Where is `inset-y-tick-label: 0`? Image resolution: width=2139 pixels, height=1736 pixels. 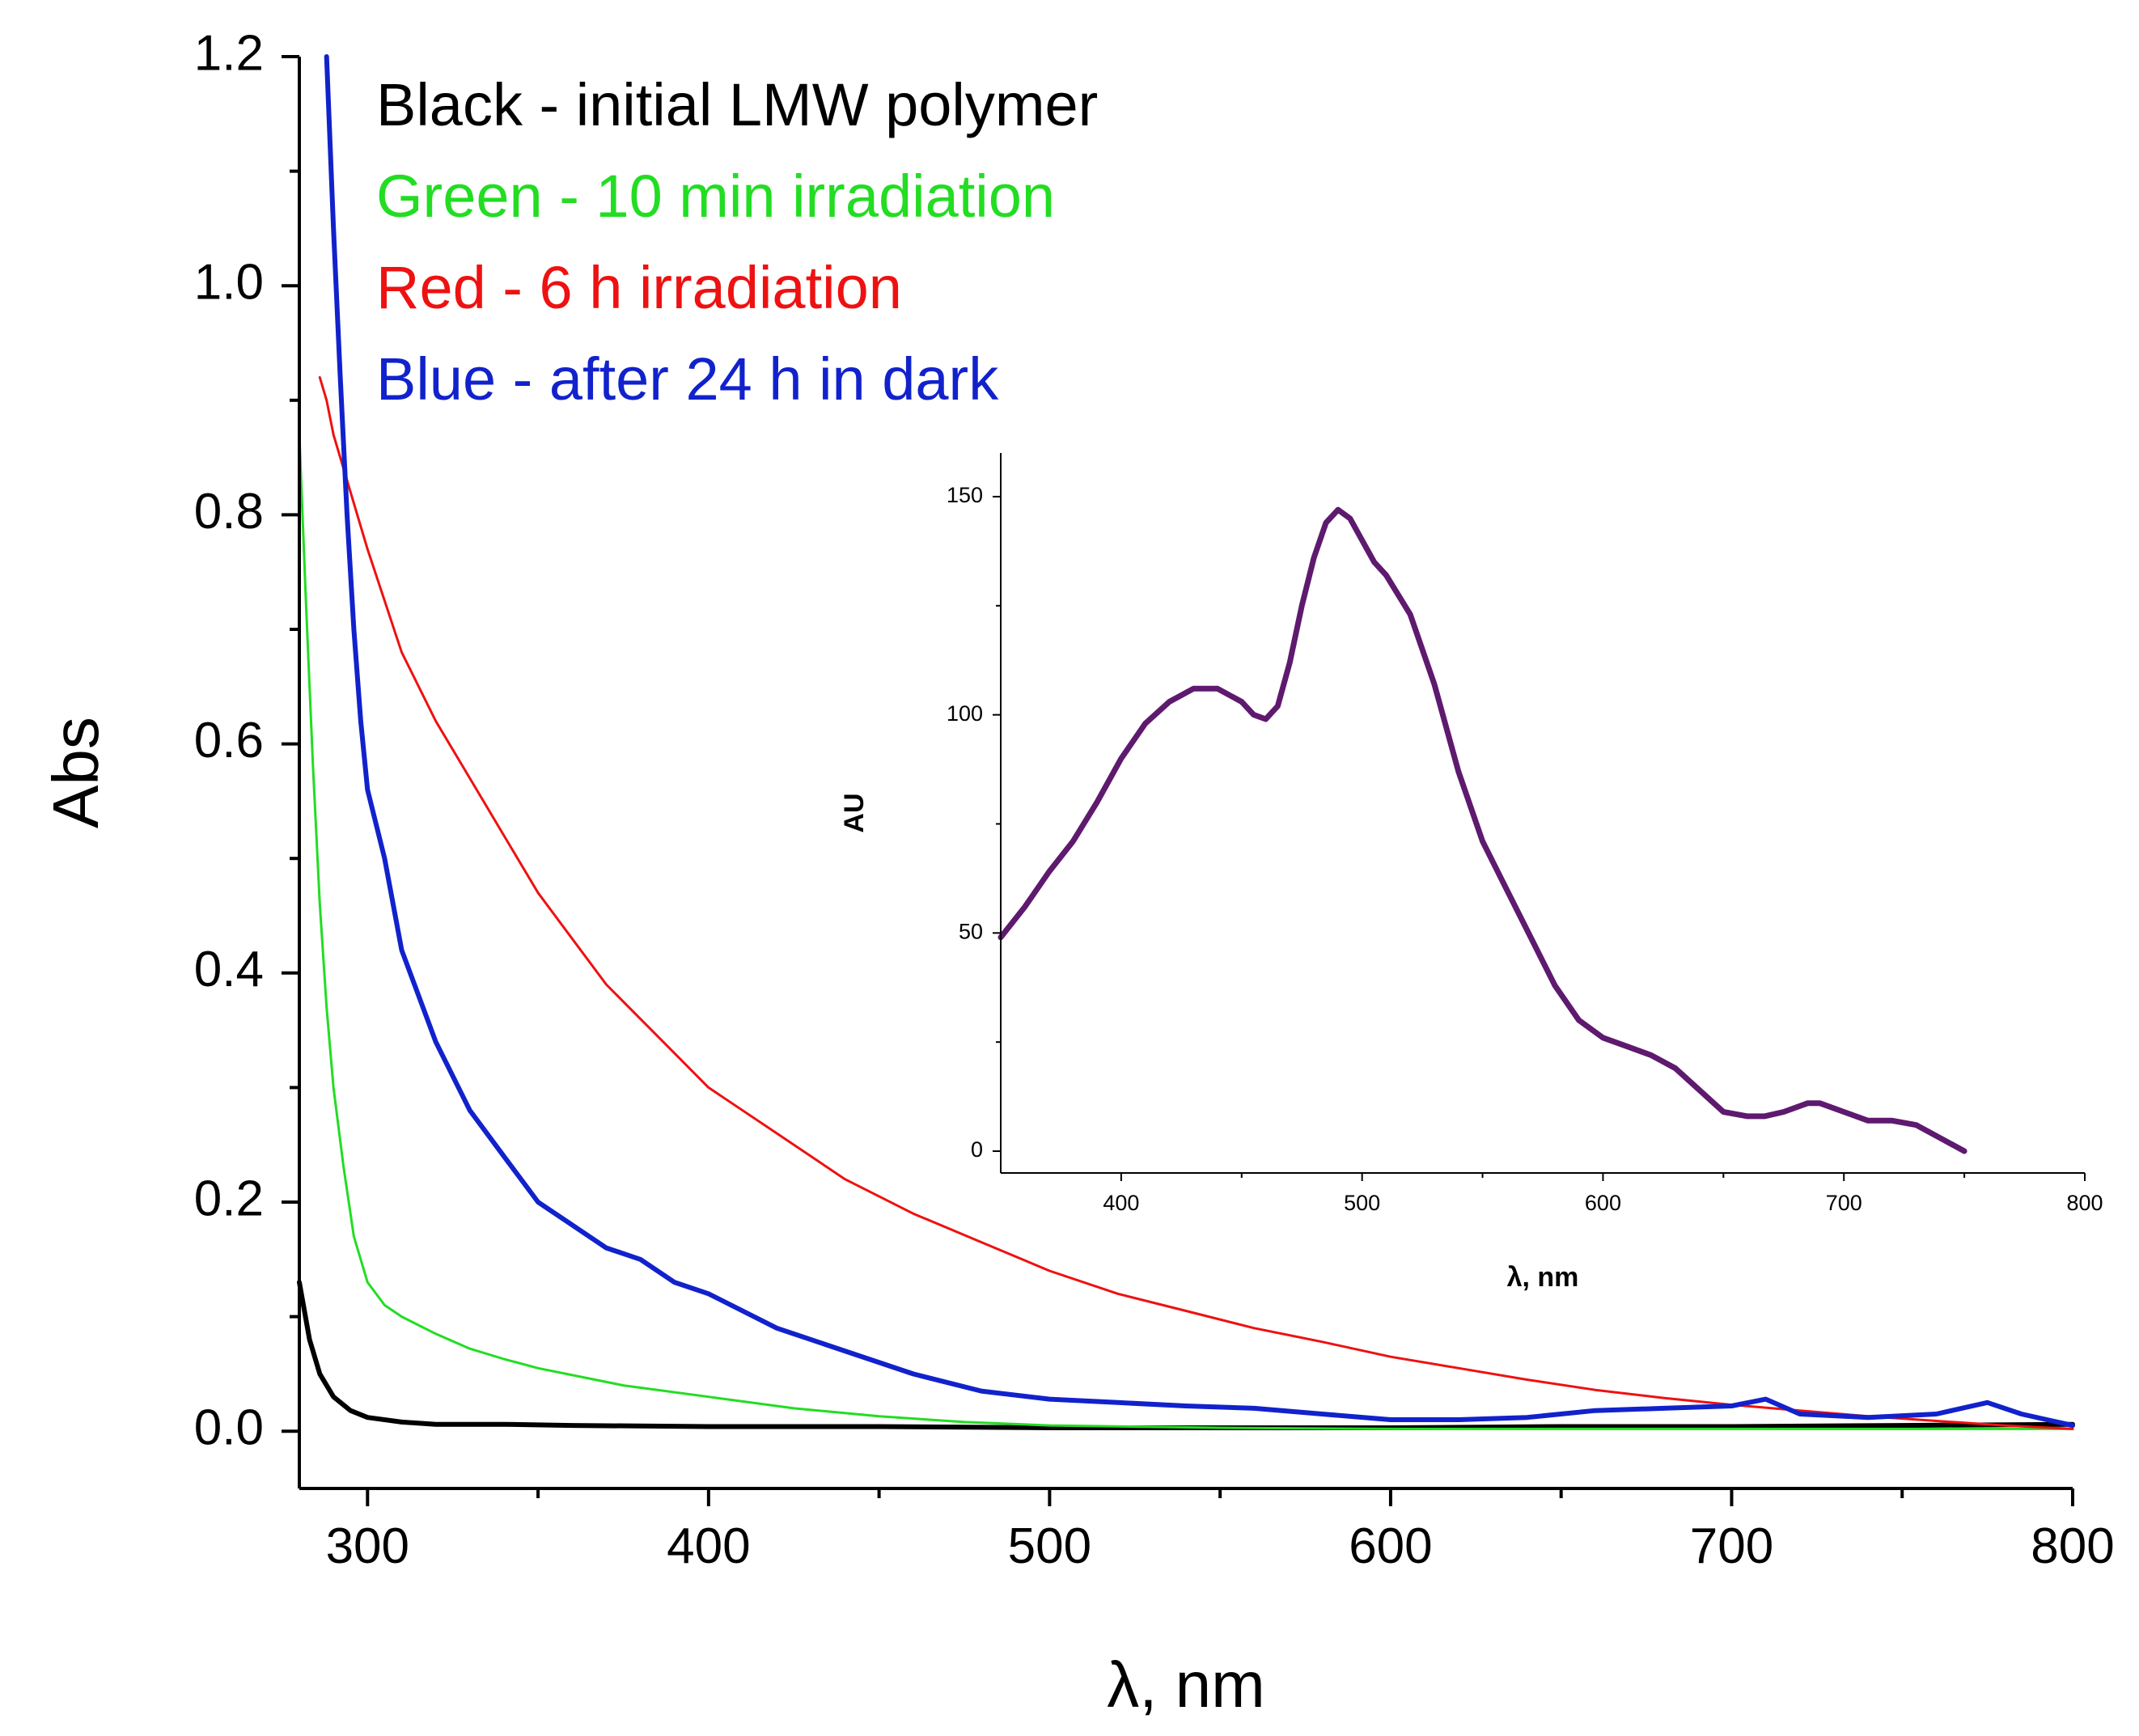
inset-y-tick-label: 0 is located at coordinates (977, 1149).